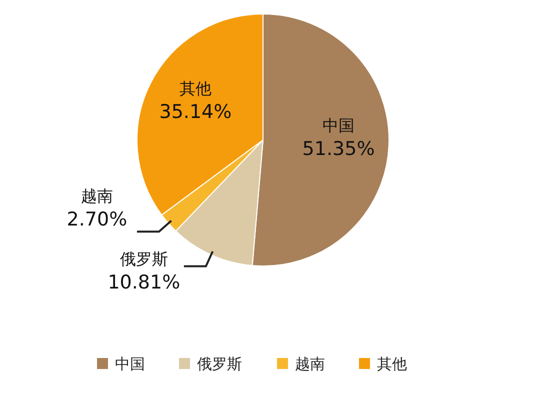  What do you see at coordinates (130, 364) in the screenshot?
I see `legend-label: 中国` at bounding box center [130, 364].